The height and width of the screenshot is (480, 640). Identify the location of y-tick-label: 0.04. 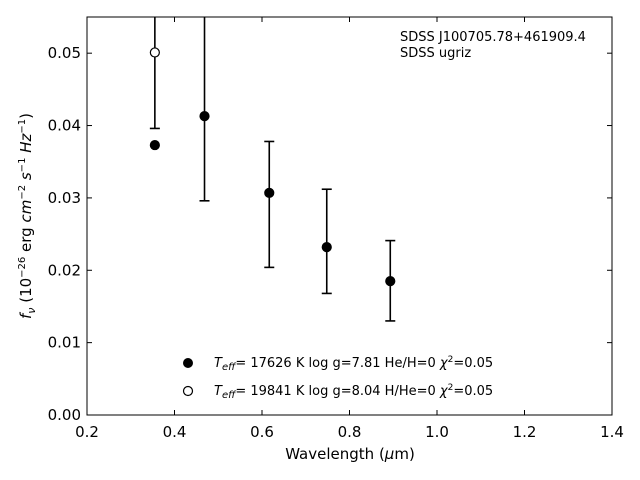
(64, 126).